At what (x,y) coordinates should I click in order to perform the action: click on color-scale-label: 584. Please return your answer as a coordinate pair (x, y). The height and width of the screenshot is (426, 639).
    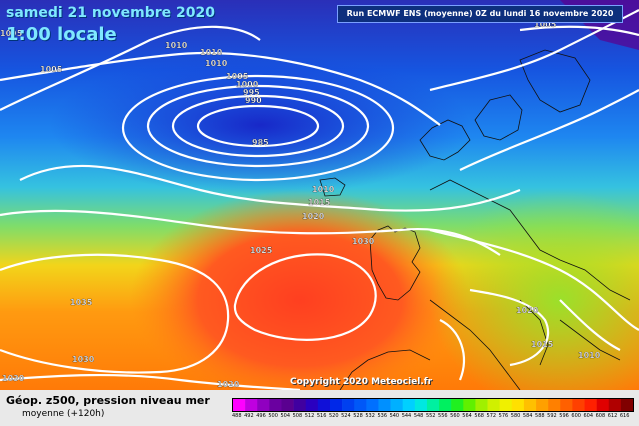
    Looking at the image, I should click on (527, 416).